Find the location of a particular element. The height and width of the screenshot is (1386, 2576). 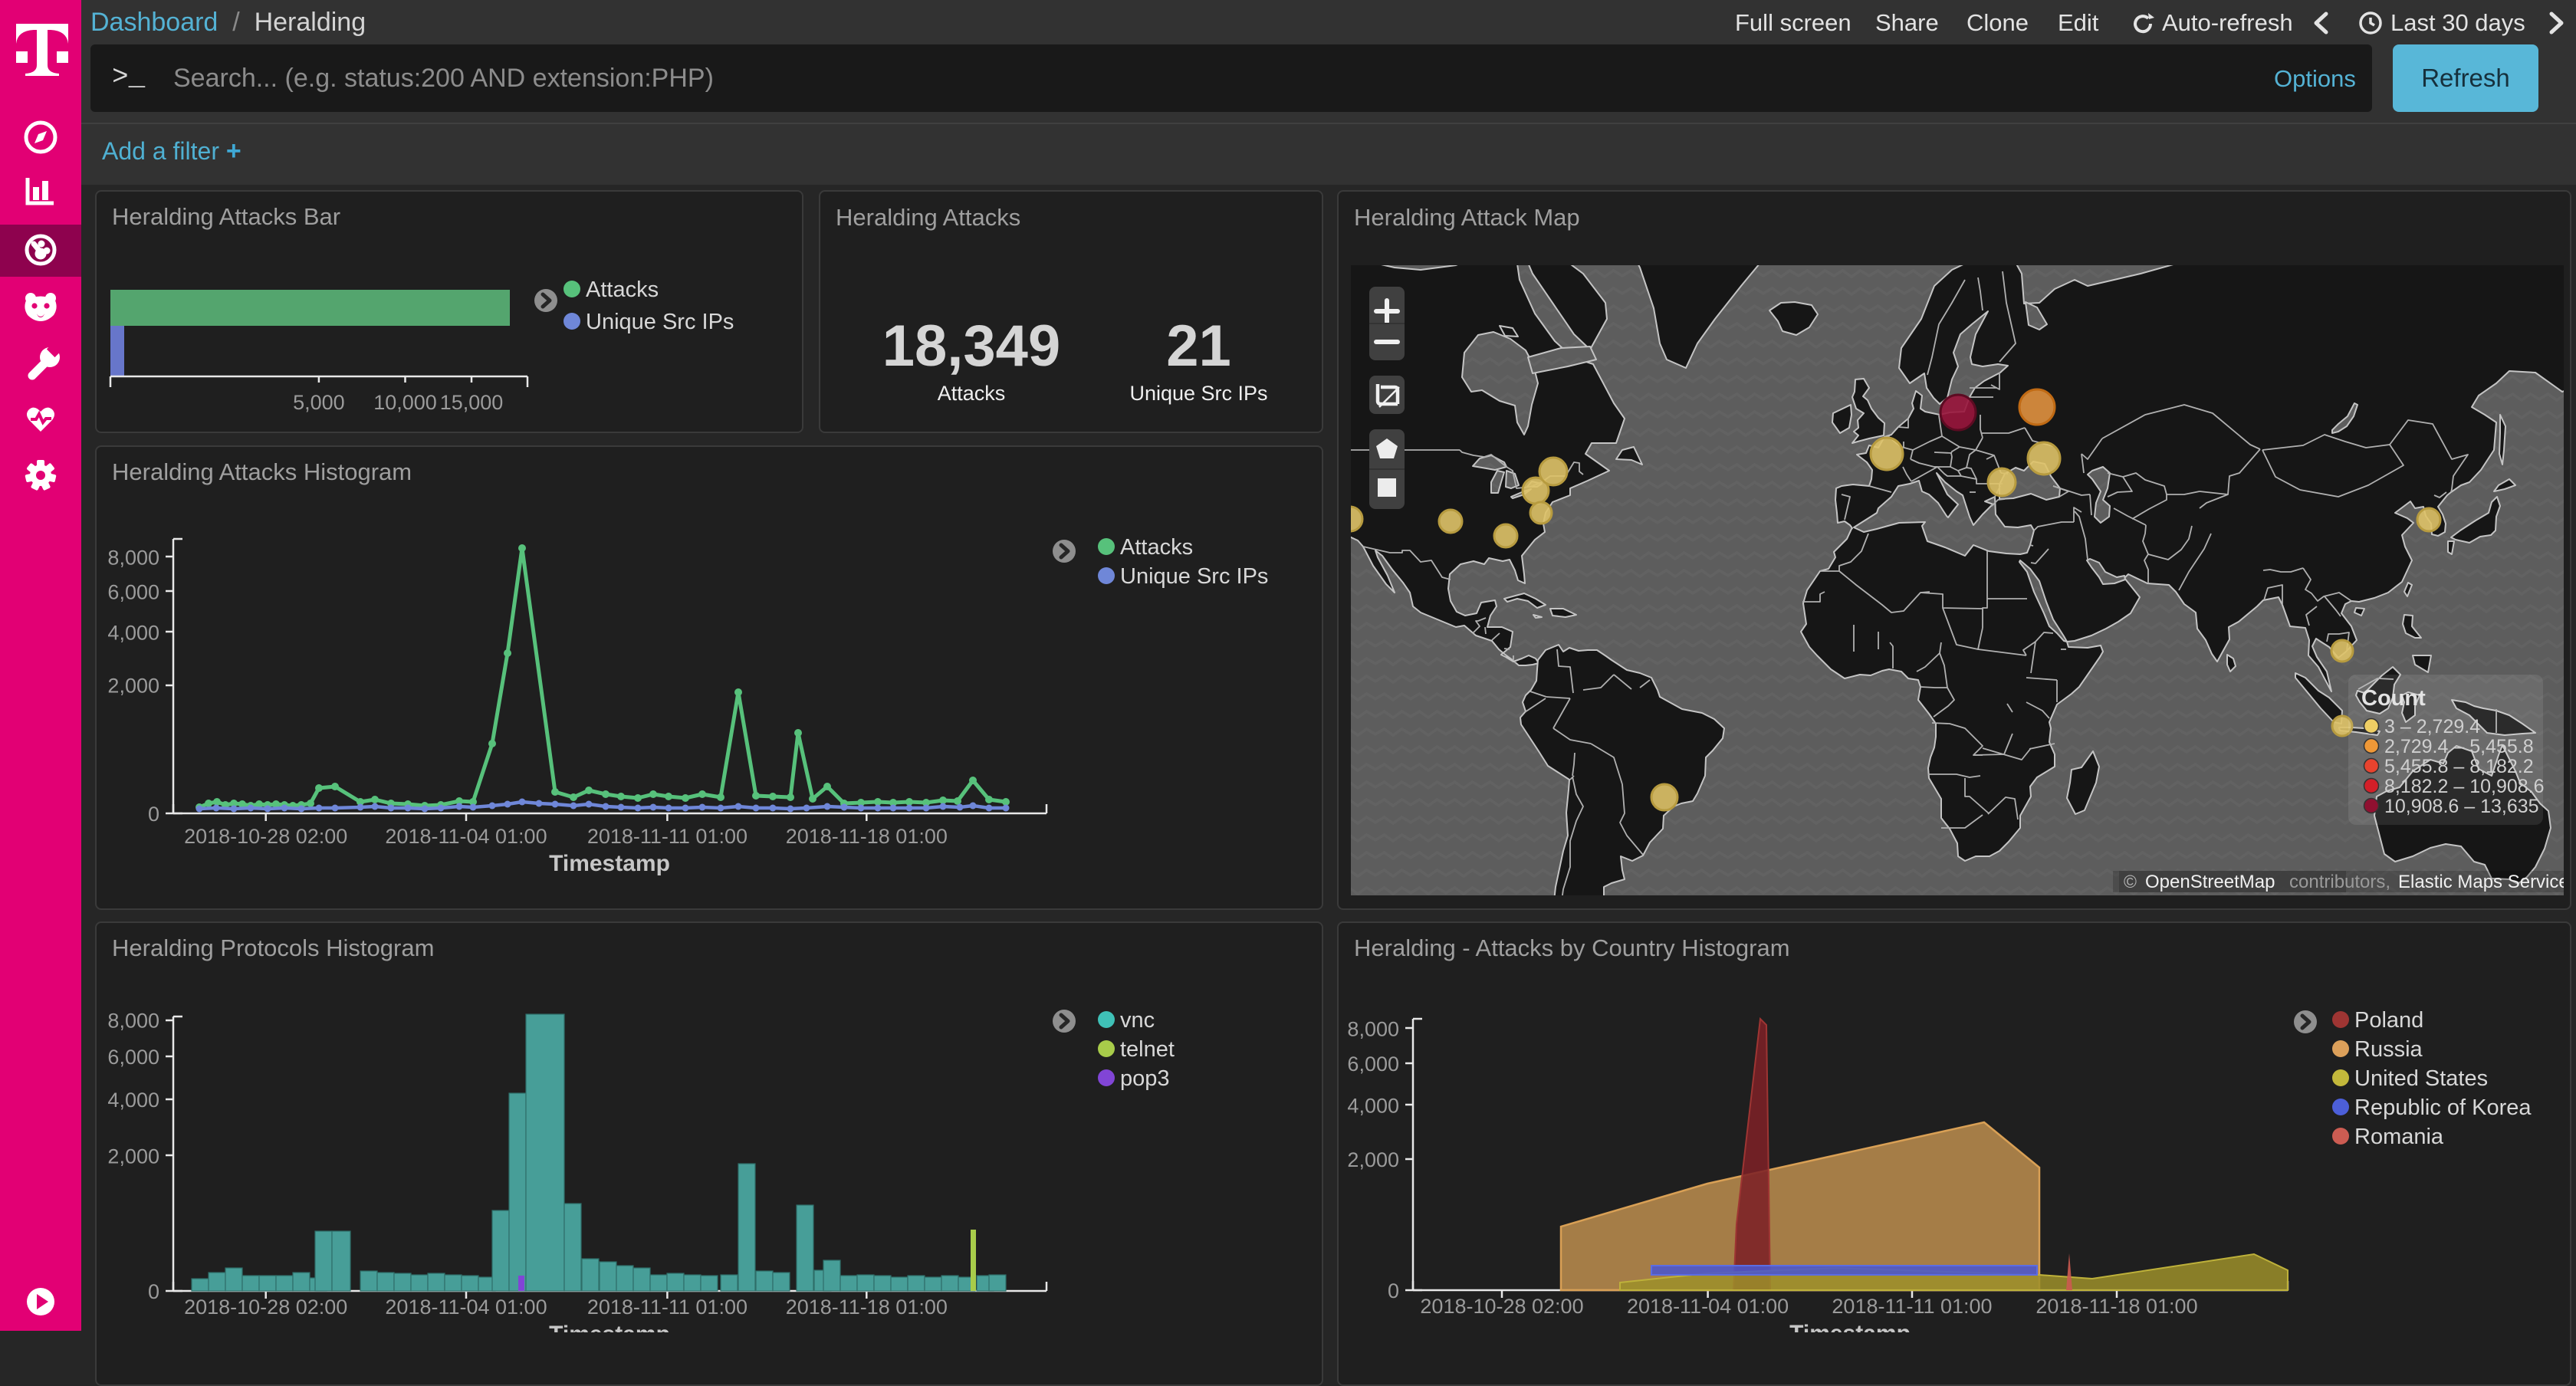

svg-text: OpenStreetMap is located at coordinates (2210, 882).